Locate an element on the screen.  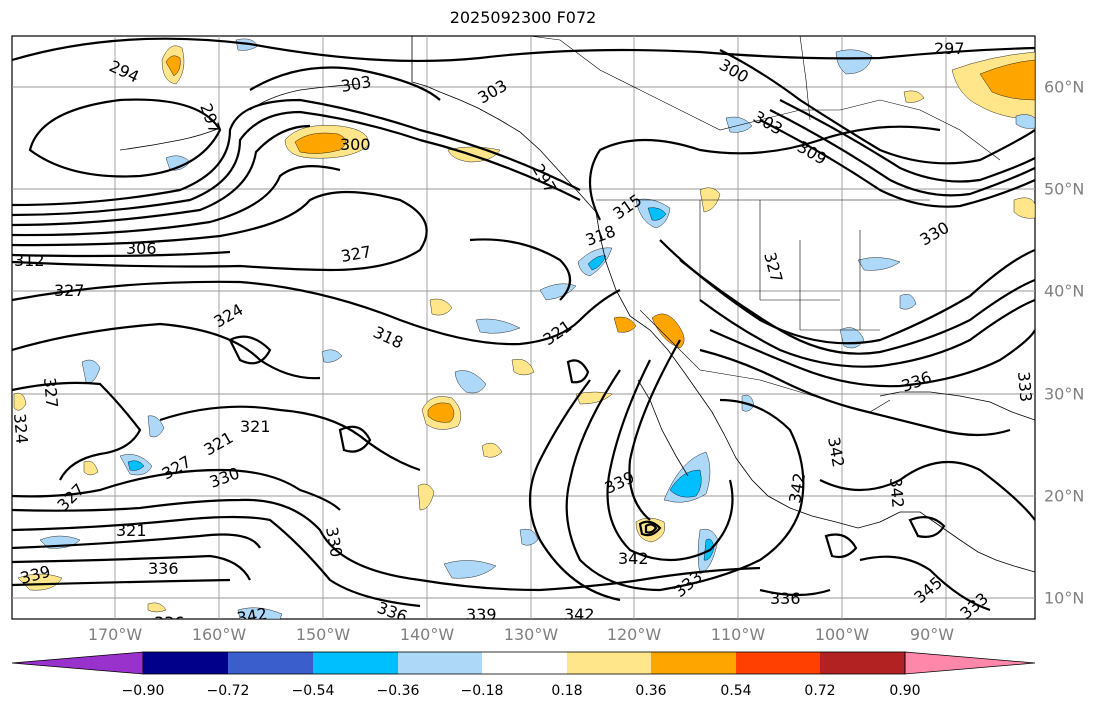
lon-label: 100°W is located at coordinates (842, 634).